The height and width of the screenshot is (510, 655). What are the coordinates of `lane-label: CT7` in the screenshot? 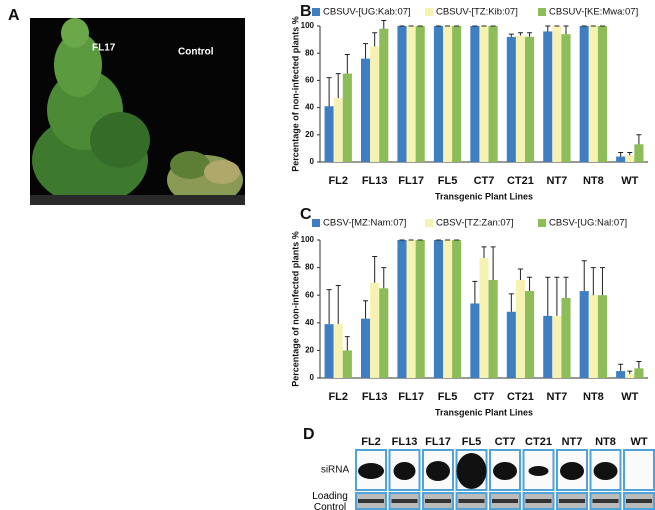 It's located at (505, 442).